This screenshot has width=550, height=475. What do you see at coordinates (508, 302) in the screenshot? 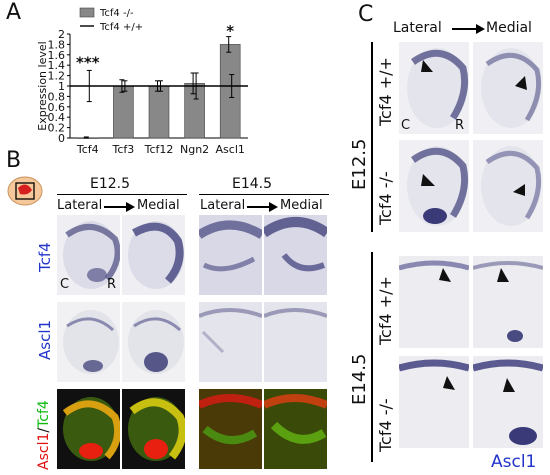
I see `c-image-e145-wt-medial` at bounding box center [508, 302].